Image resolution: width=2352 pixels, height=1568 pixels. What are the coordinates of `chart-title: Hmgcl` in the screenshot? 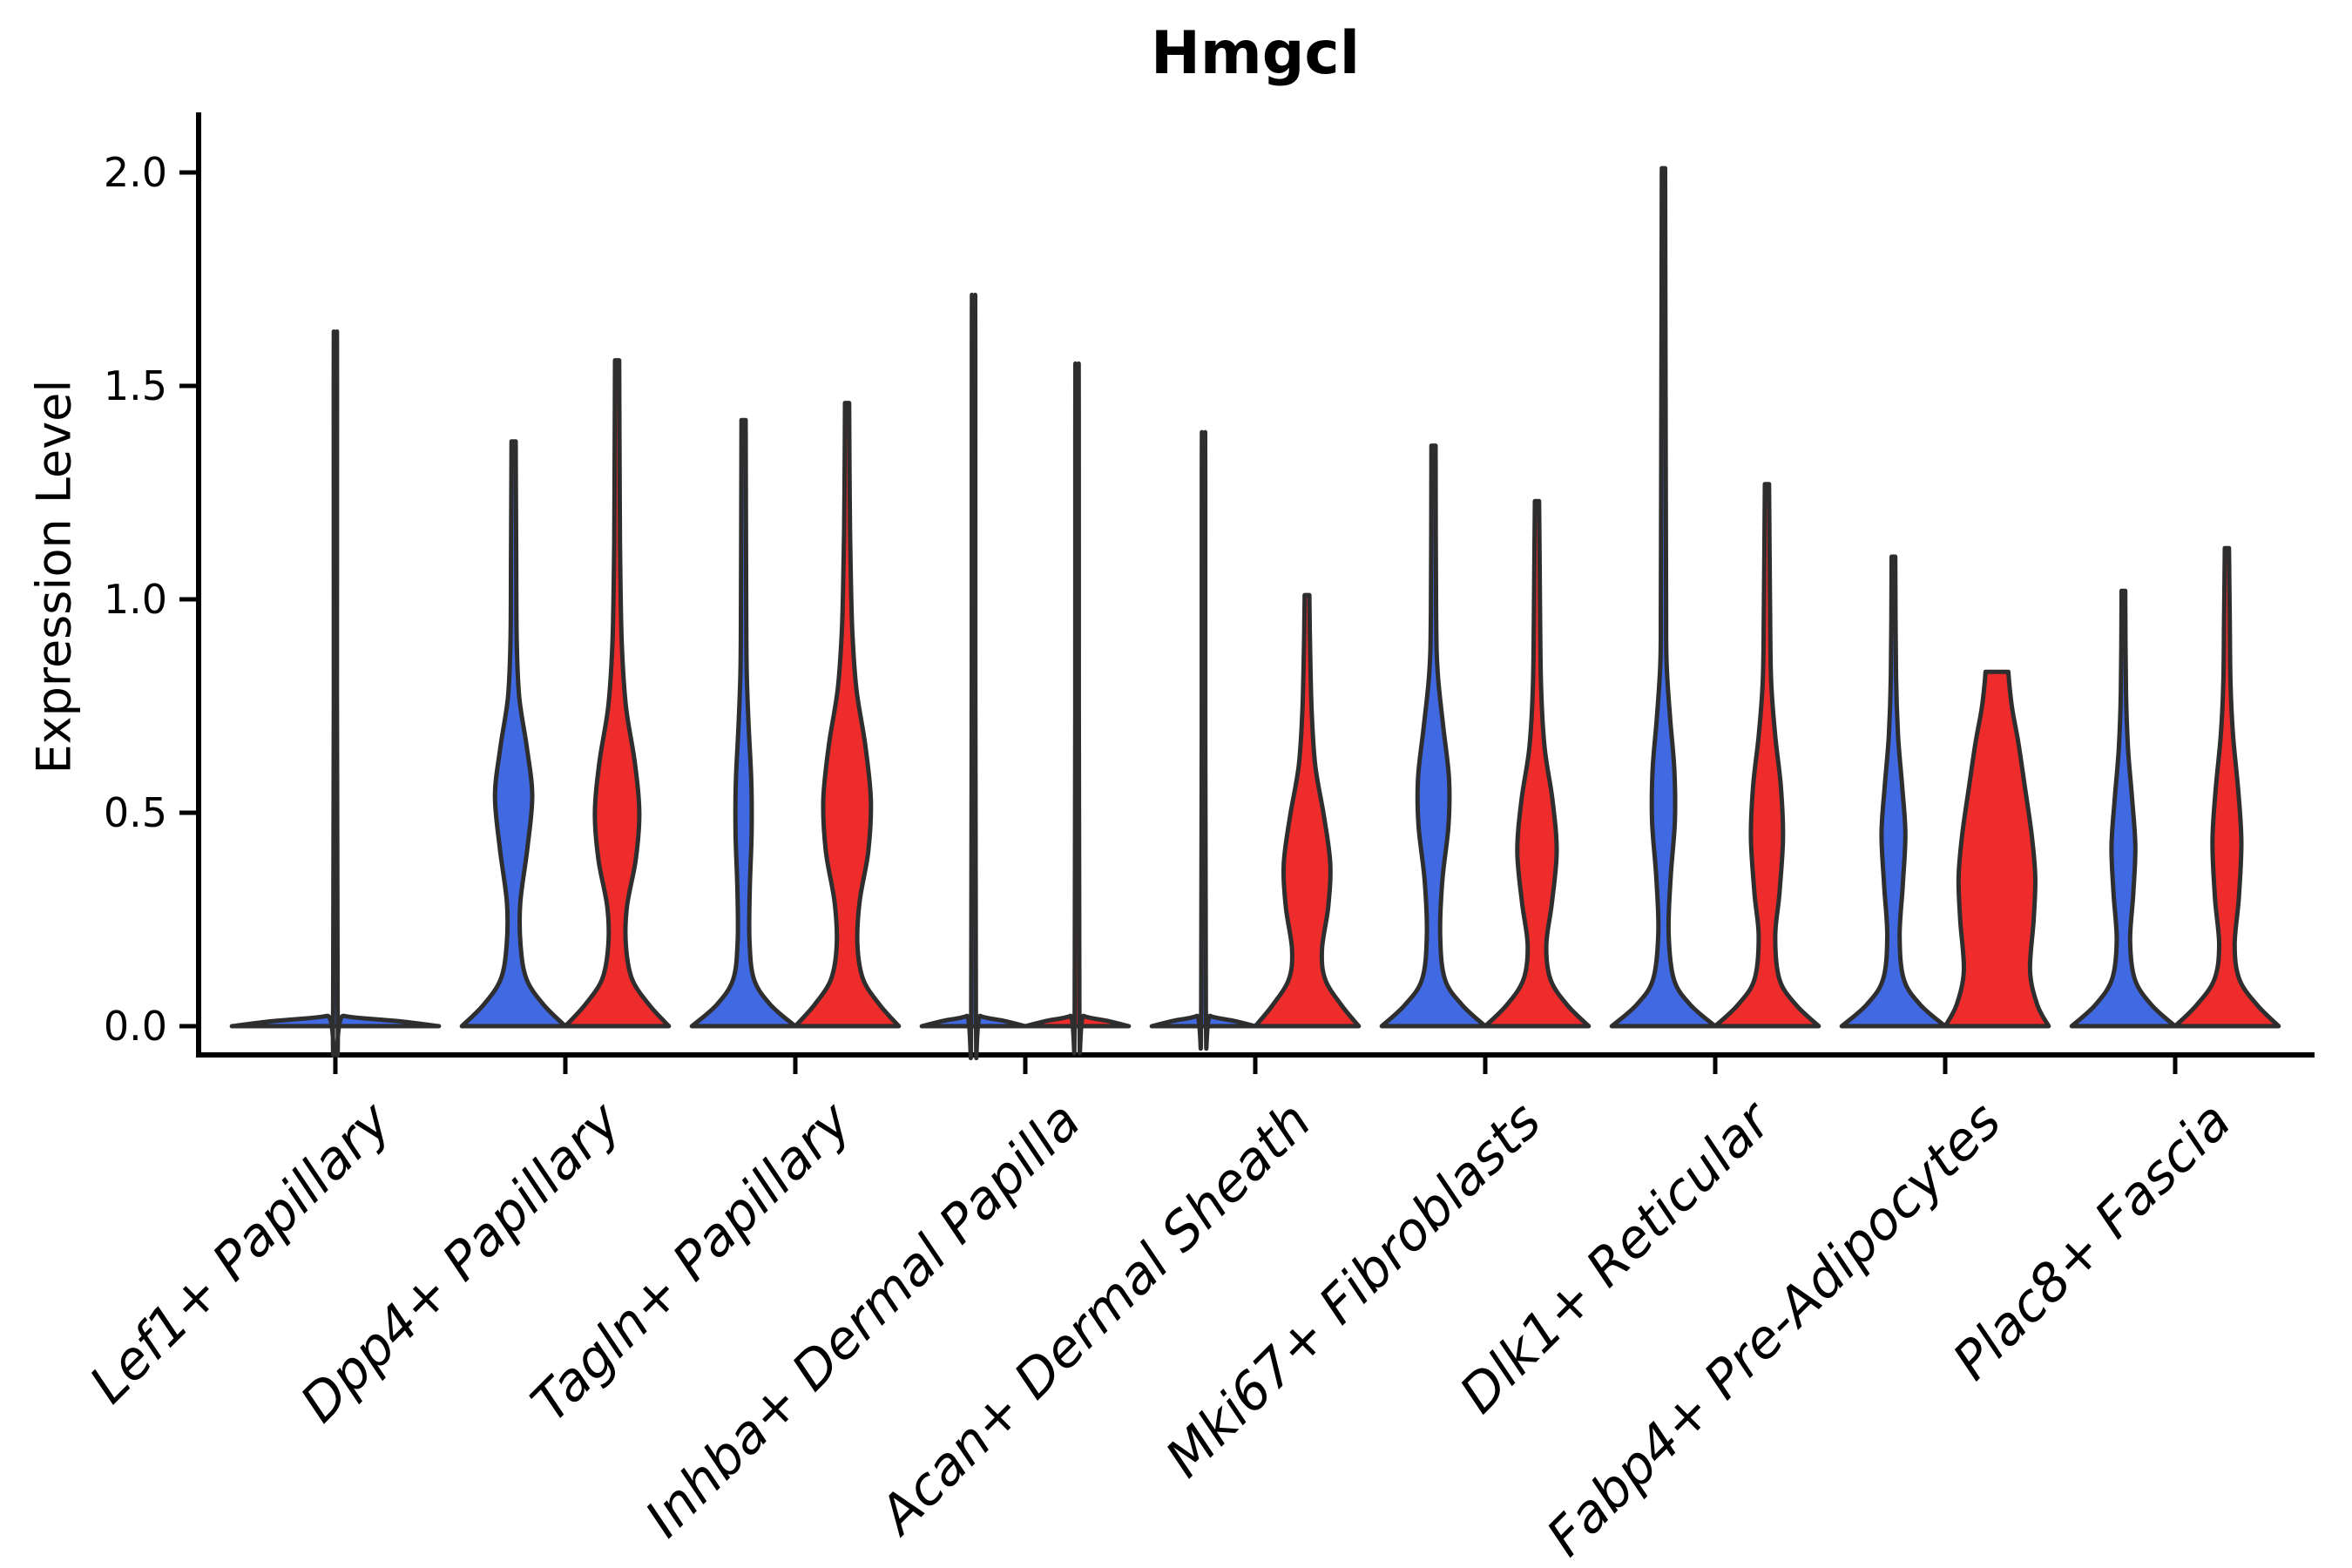 It's located at (1255, 53).